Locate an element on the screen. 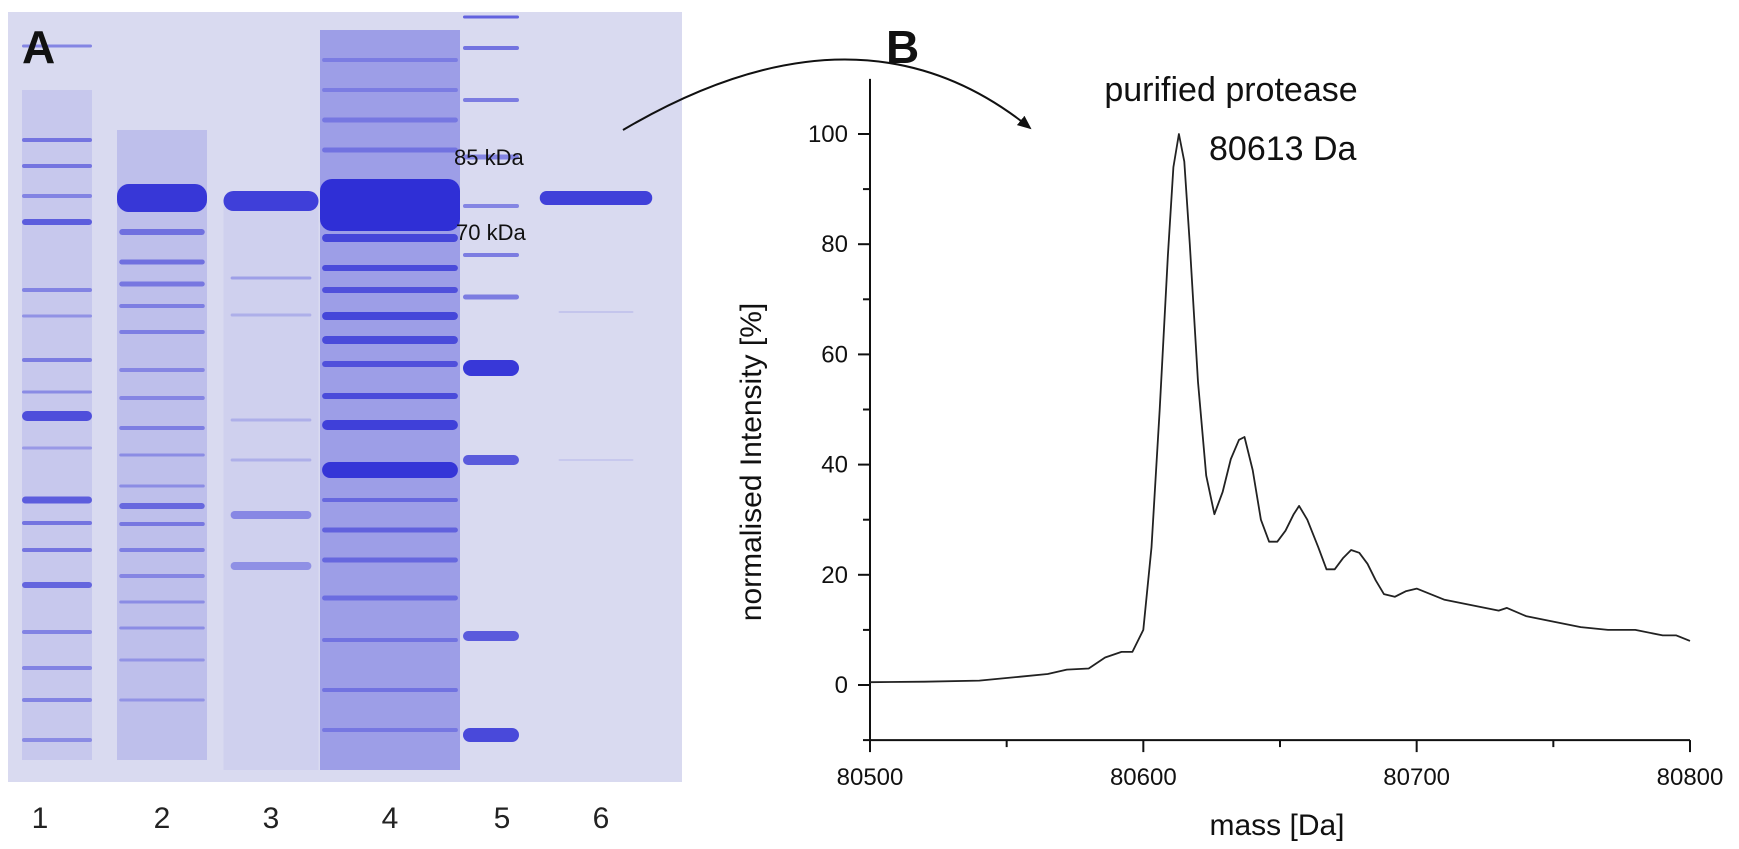 Image resolution: width=1739 pixels, height=849 pixels. marker-label-70kda: 70 kDa is located at coordinates (491, 232).